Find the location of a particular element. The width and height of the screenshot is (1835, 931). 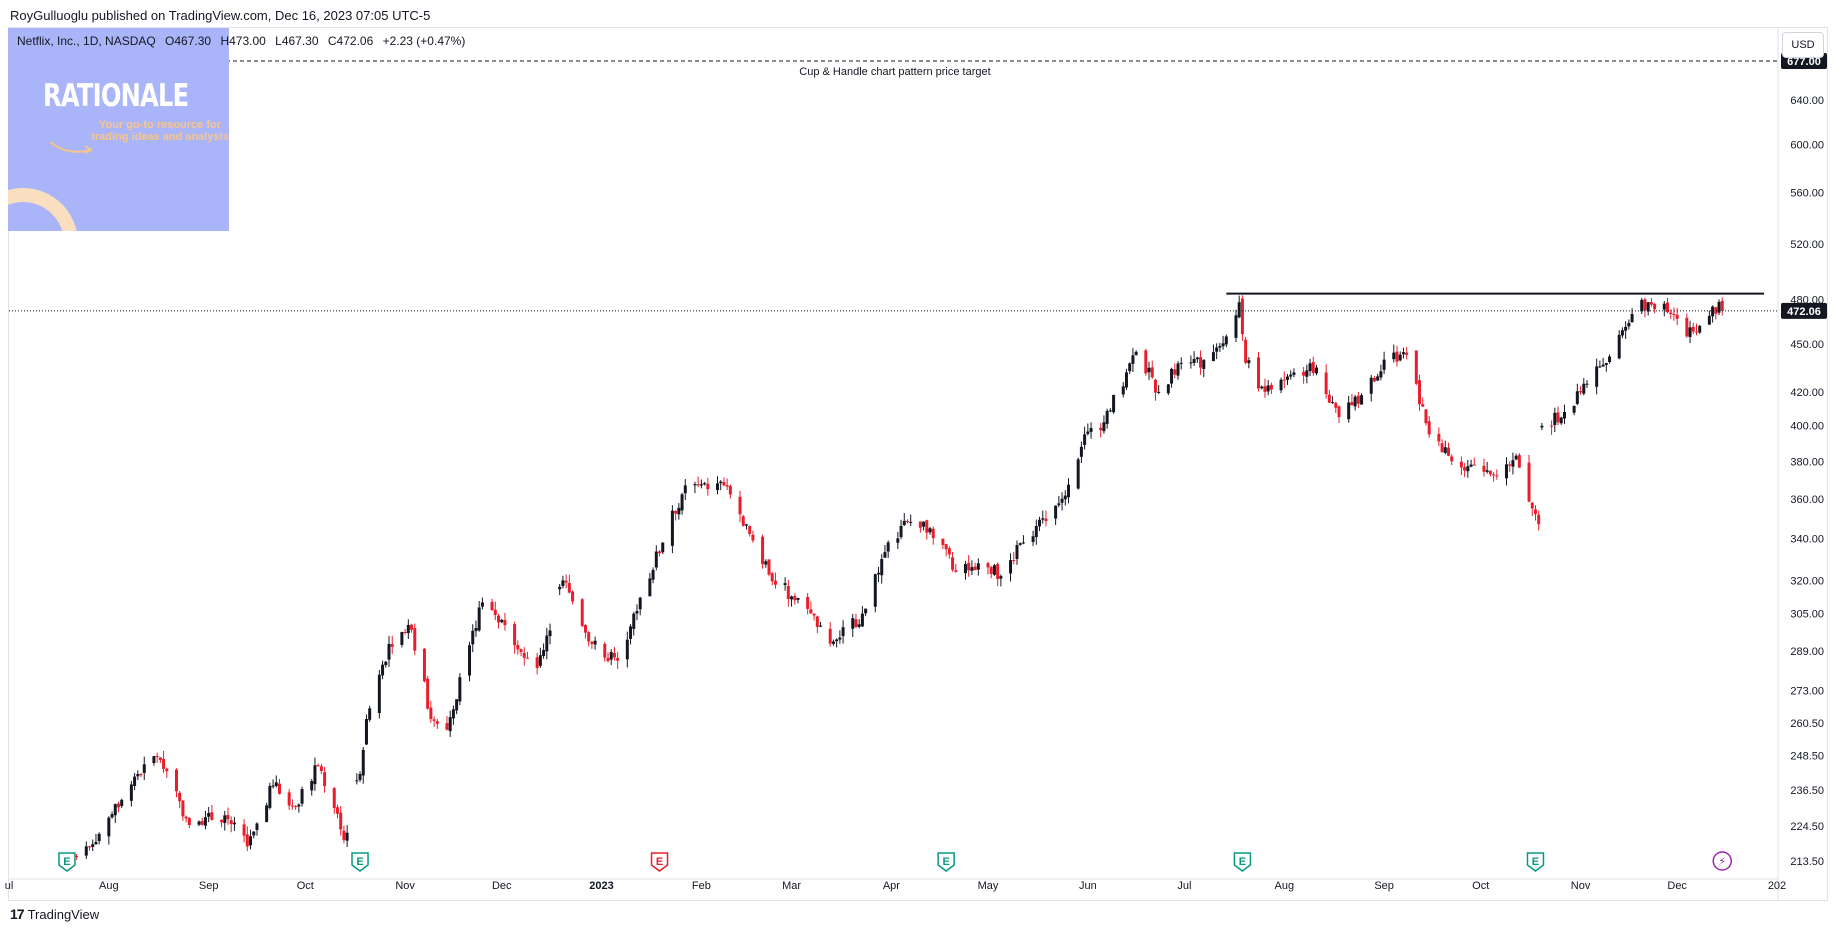

target-line-label: Cup & Handle chart pattern price target is located at coordinates (894, 72).